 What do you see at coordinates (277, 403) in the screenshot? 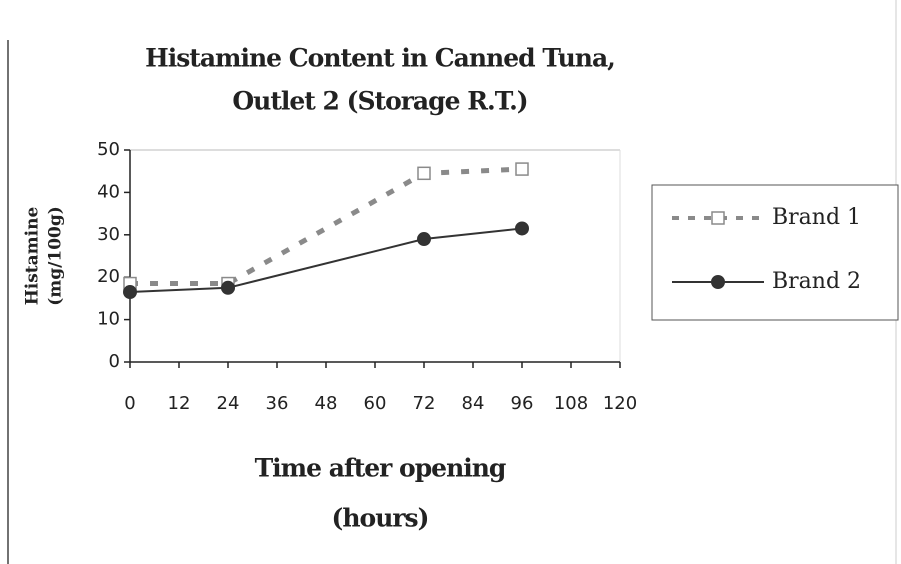
I see `x-tick-label: 36` at bounding box center [277, 403].